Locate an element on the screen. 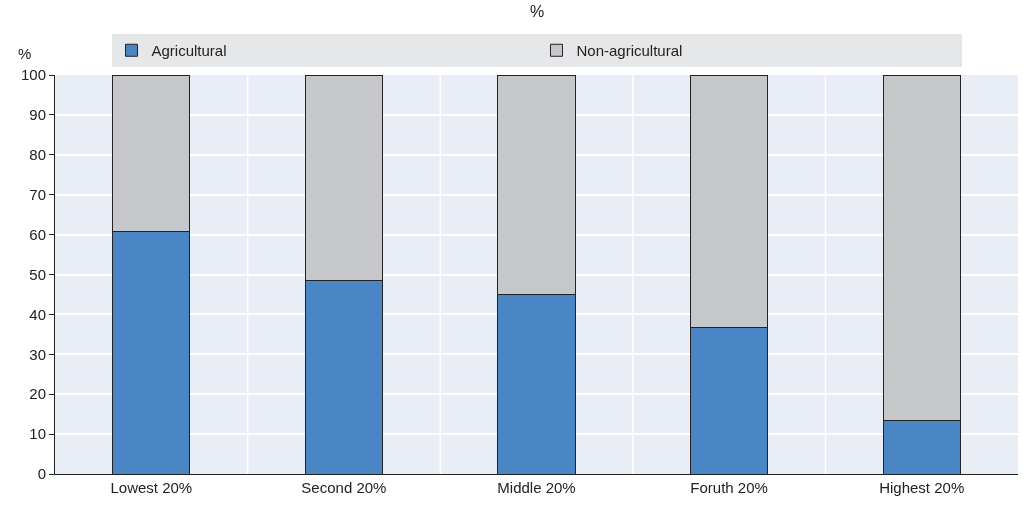 The height and width of the screenshot is (509, 1023). y-axis-title: % is located at coordinates (25, 53).